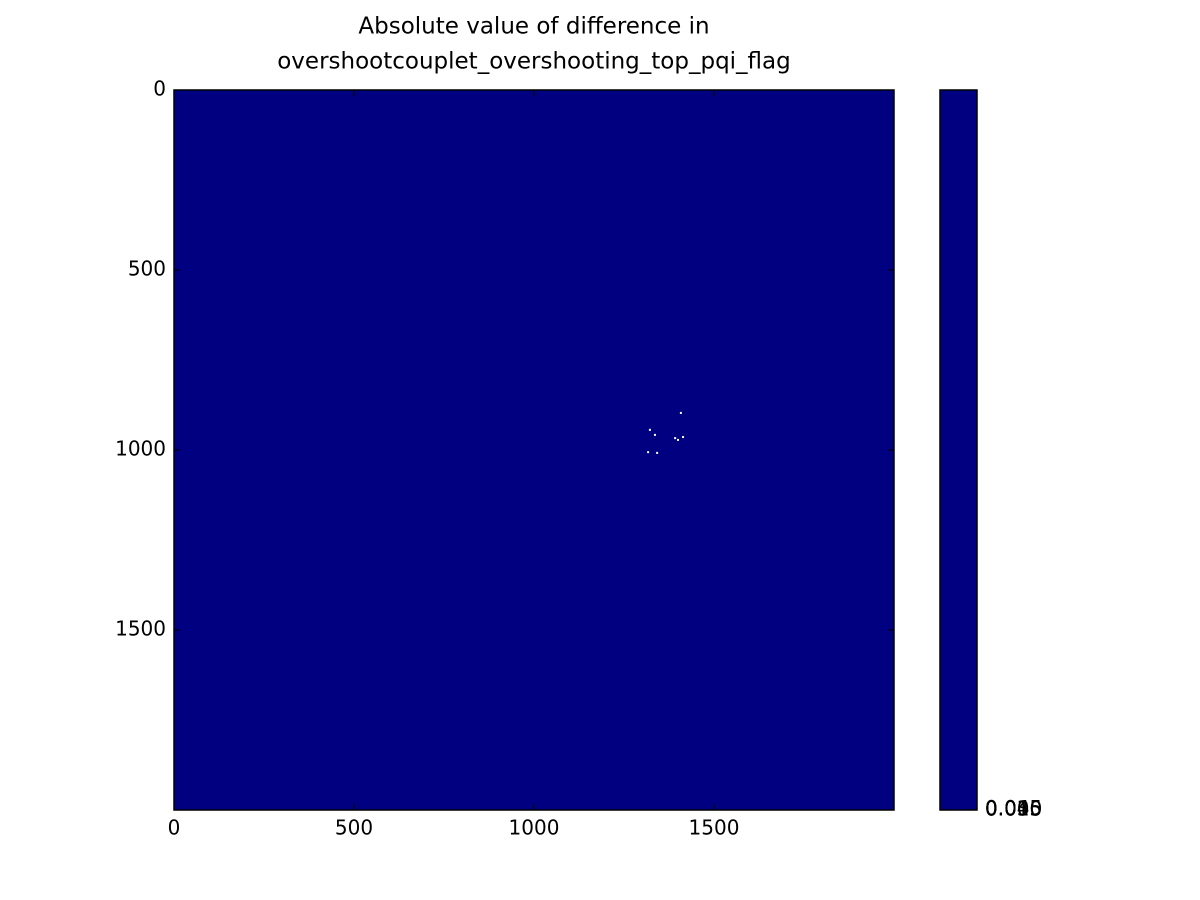  I want to click on y-tick-label: 1500, so click(140, 629).